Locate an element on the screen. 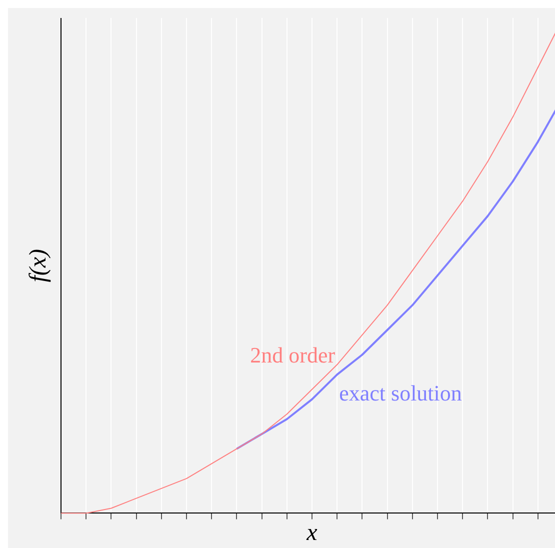 Image resolution: width=555 pixels, height=548 pixels. series-label: 2nd order is located at coordinates (293, 355).